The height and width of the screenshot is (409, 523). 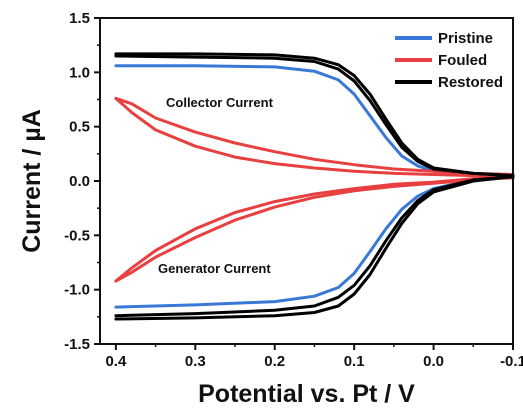 I want to click on series-line-fouled-collector-upper, so click(x=314, y=136).